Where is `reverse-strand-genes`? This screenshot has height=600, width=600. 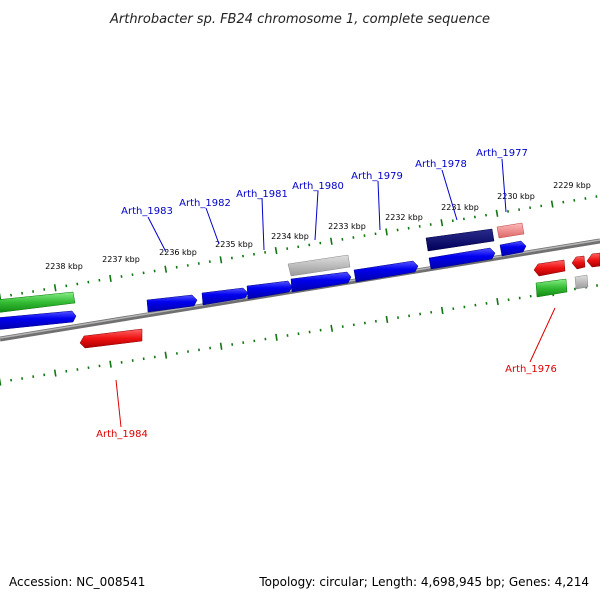
reverse-strand-genes is located at coordinates (339, 300).